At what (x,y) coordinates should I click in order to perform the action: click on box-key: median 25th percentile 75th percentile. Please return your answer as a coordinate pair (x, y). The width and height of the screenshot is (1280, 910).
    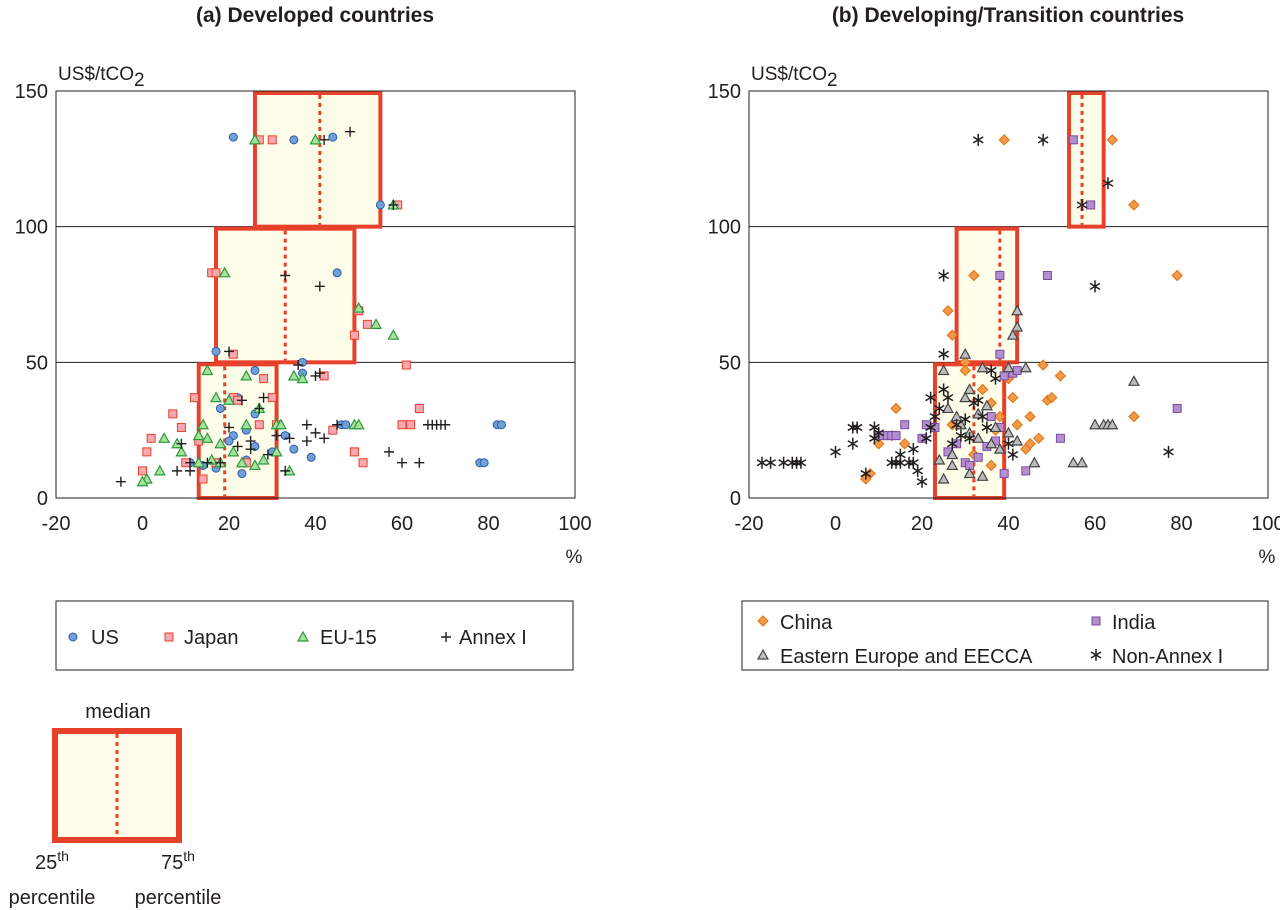
    Looking at the image, I should click on (115, 805).